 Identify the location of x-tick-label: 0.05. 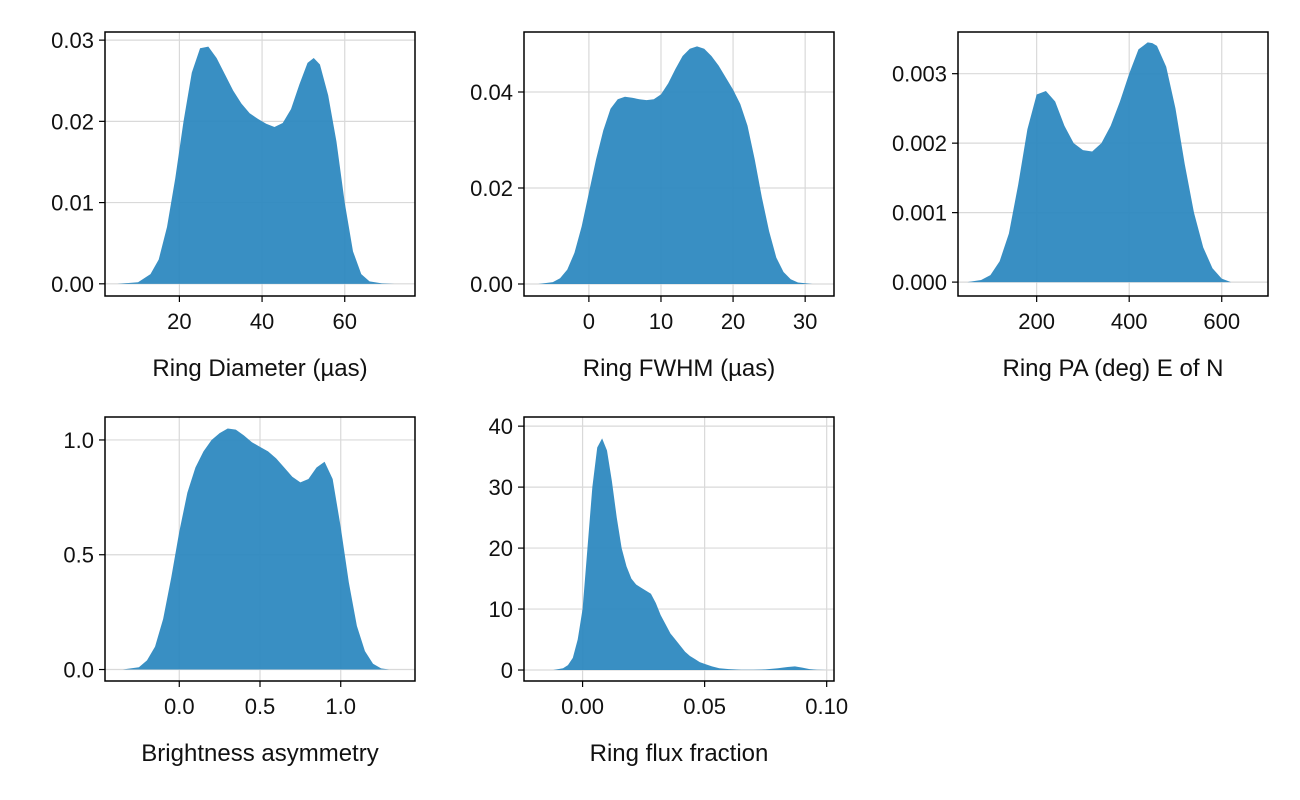
(704, 706).